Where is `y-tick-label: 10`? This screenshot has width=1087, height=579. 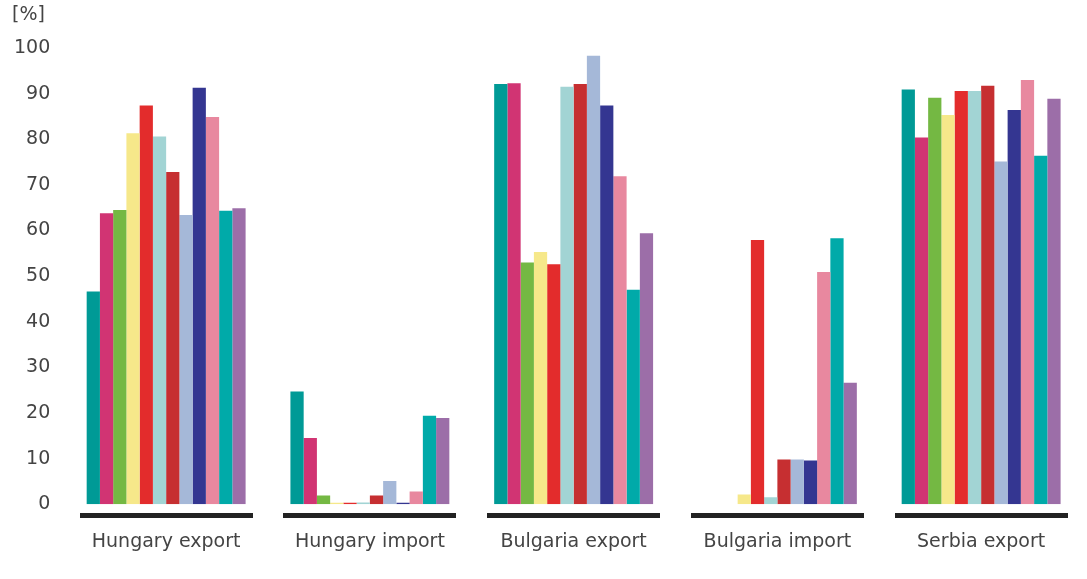
y-tick-label: 10 is located at coordinates (38, 456).